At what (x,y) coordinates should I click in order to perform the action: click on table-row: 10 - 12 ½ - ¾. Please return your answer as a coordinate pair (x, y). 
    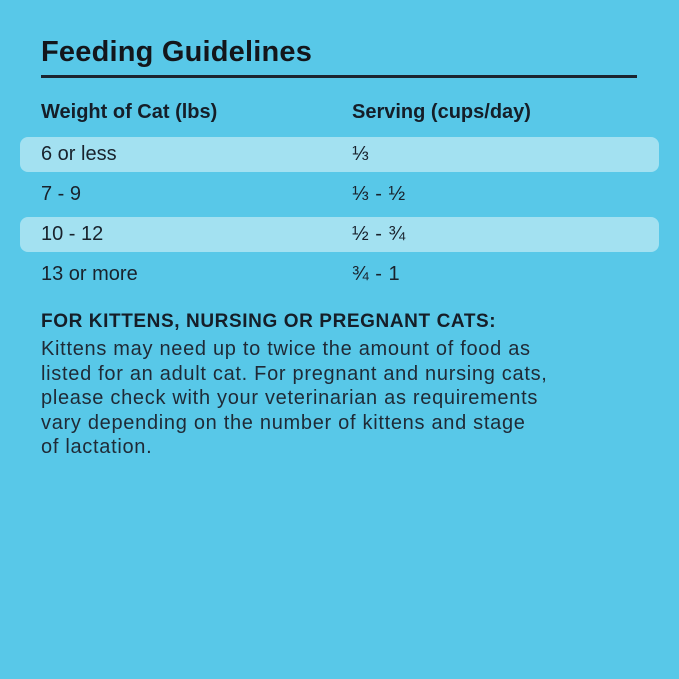
    Looking at the image, I should click on (339, 234).